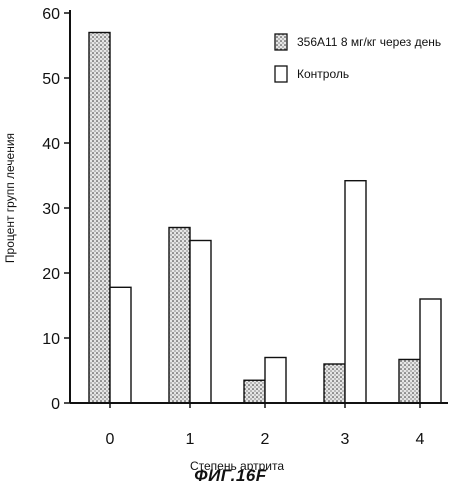  Describe the element at coordinates (51, 144) in the screenshot. I see `y-tick-label-40: 40` at that location.